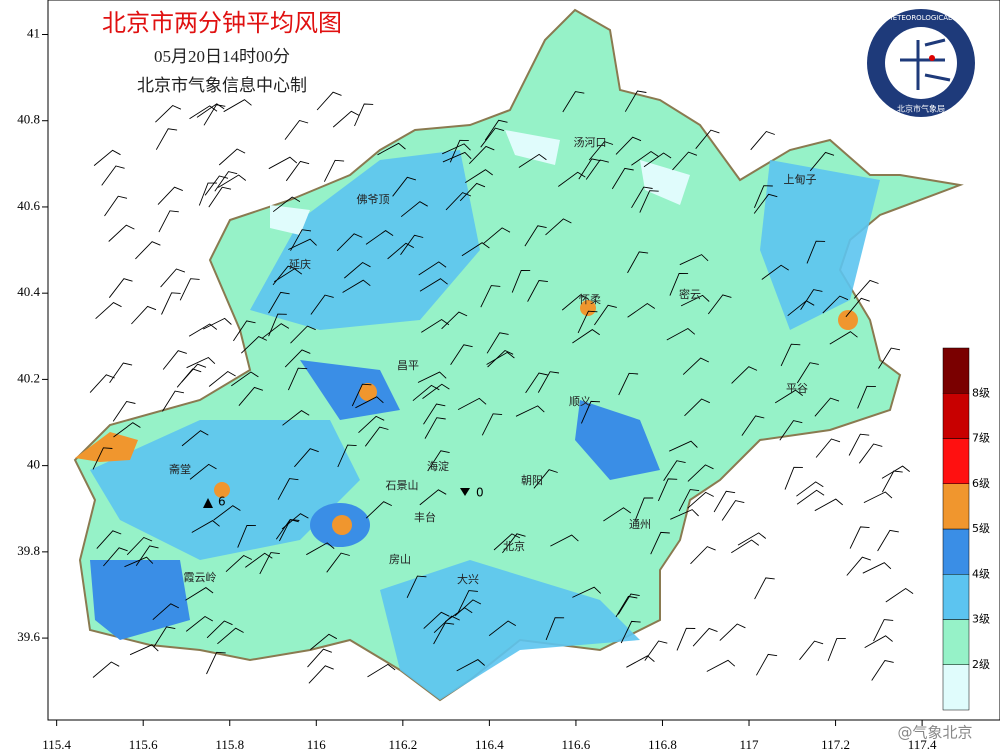 The width and height of the screenshot is (1000, 756). I want to click on legend-label: 3级, so click(981, 619).